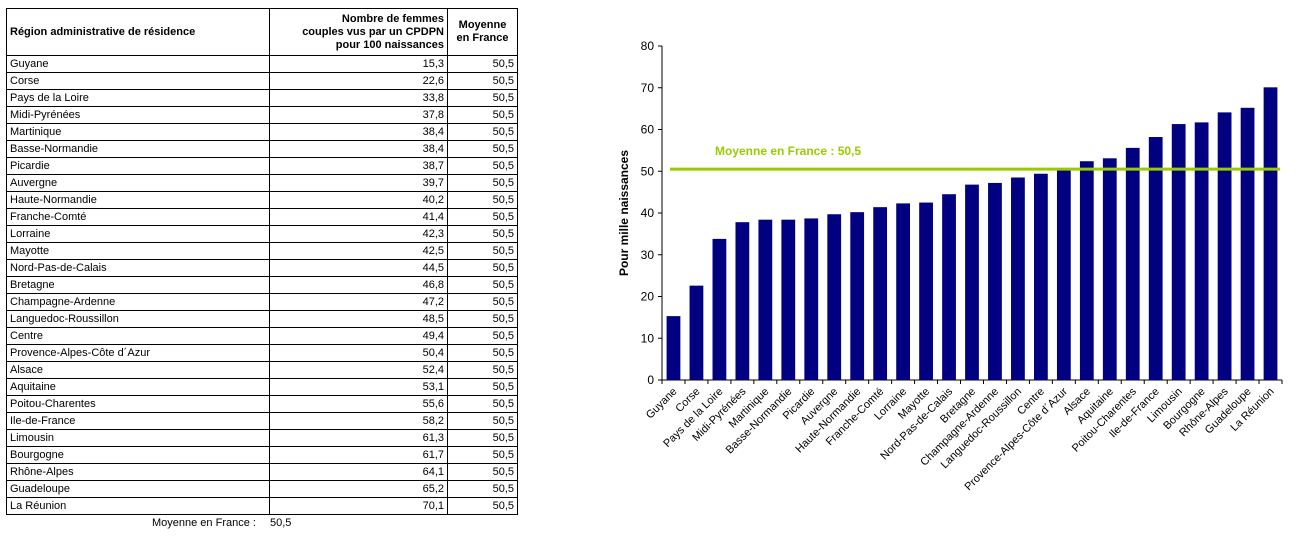 Image resolution: width=1310 pixels, height=547 pixels. What do you see at coordinates (138, 489) in the screenshot?
I see `region-cell: Guadeloupe` at bounding box center [138, 489].